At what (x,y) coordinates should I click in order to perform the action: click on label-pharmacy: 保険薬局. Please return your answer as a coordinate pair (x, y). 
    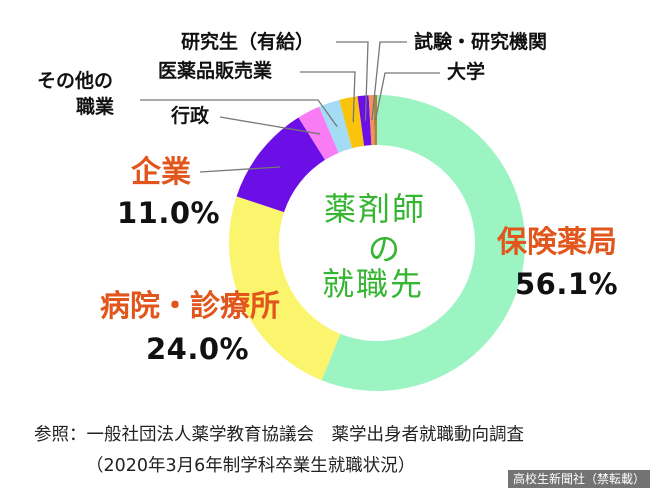
    Looking at the image, I should click on (557, 242).